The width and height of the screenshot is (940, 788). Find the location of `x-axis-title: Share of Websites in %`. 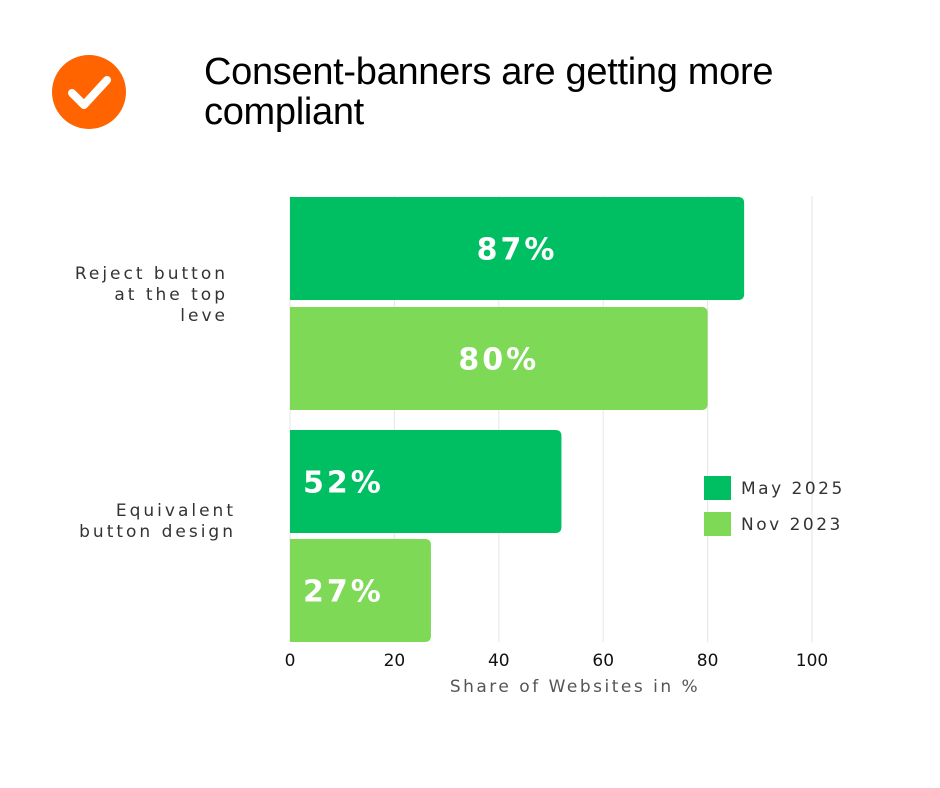

x-axis-title: Share of Websites in % is located at coordinates (575, 687).